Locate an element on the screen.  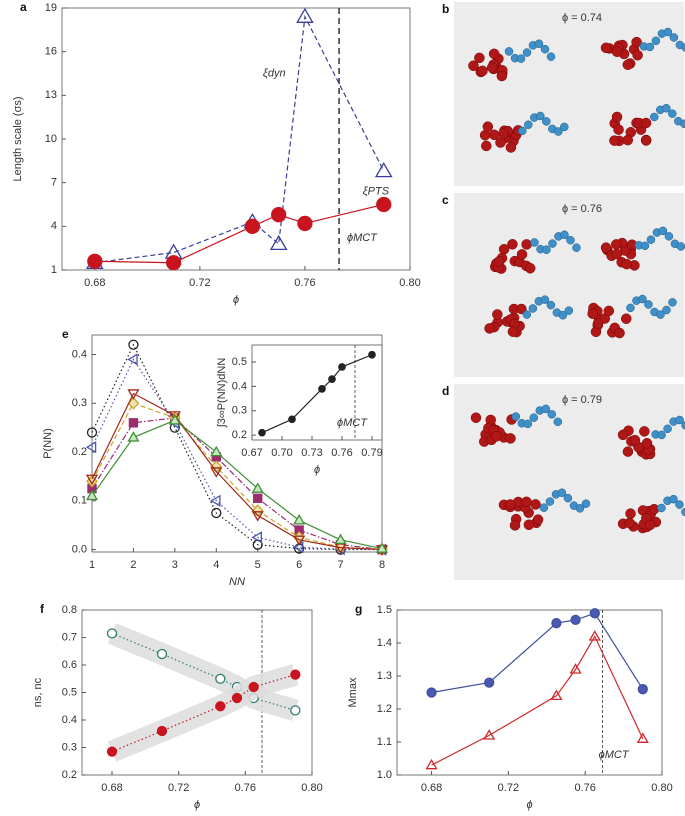
panel-label: b is located at coordinates (445, 9).